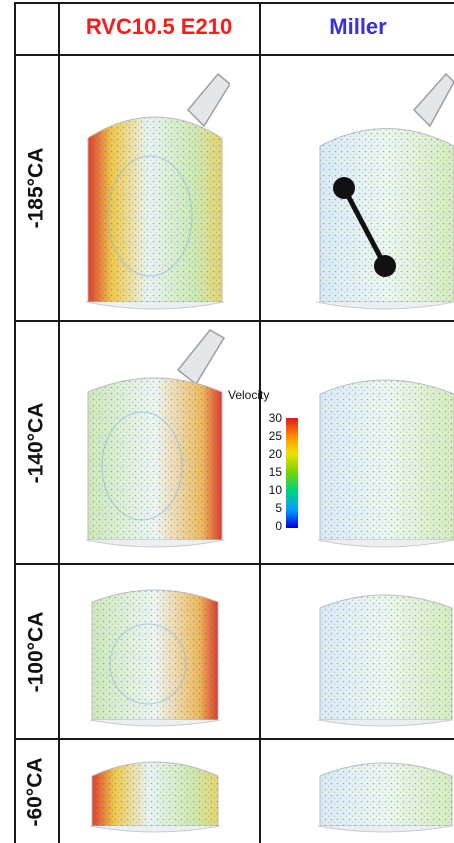 This screenshot has height=843, width=454. Describe the element at coordinates (292, 473) in the screenshot. I see `legend-color-bar` at that location.